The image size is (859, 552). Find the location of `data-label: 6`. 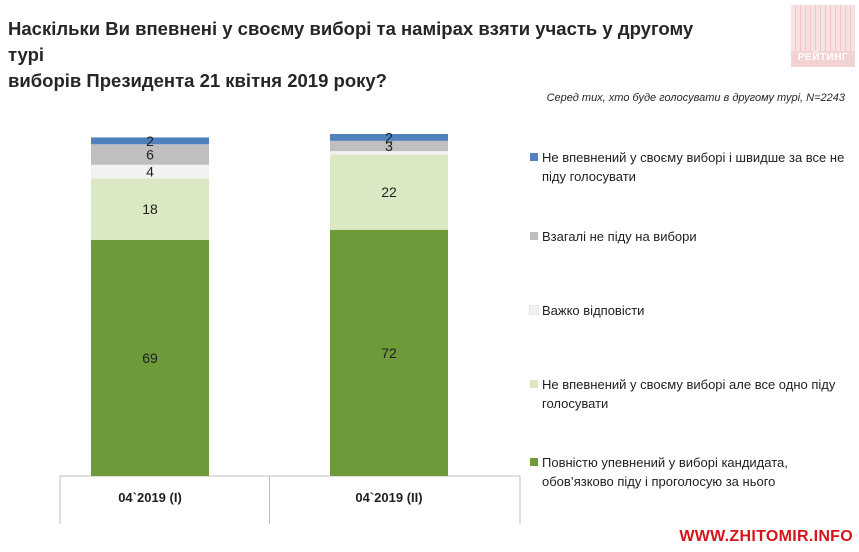

data-label: 6 is located at coordinates (150, 155).